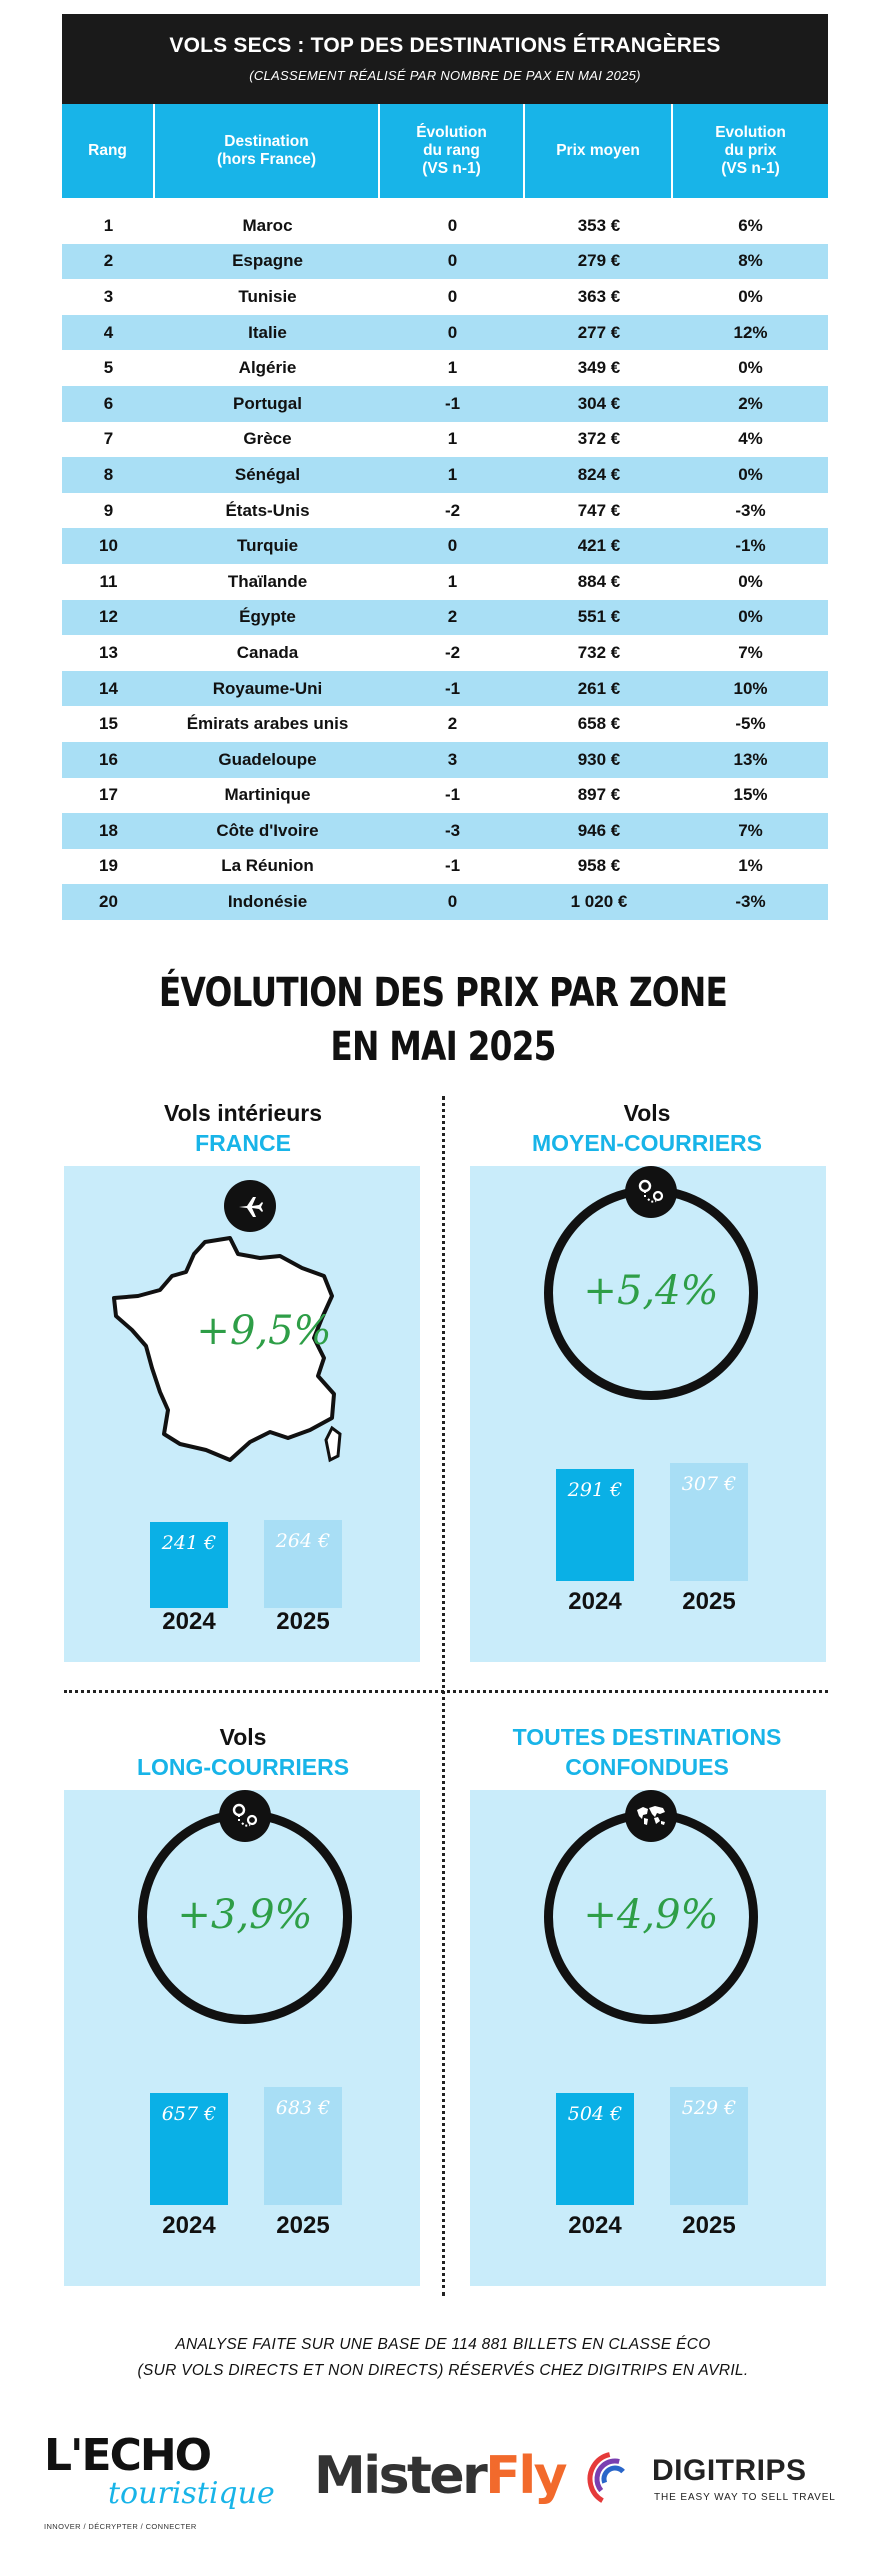 The image size is (886, 2560). I want to click on price-bar-2025: 264 €, so click(303, 1564).